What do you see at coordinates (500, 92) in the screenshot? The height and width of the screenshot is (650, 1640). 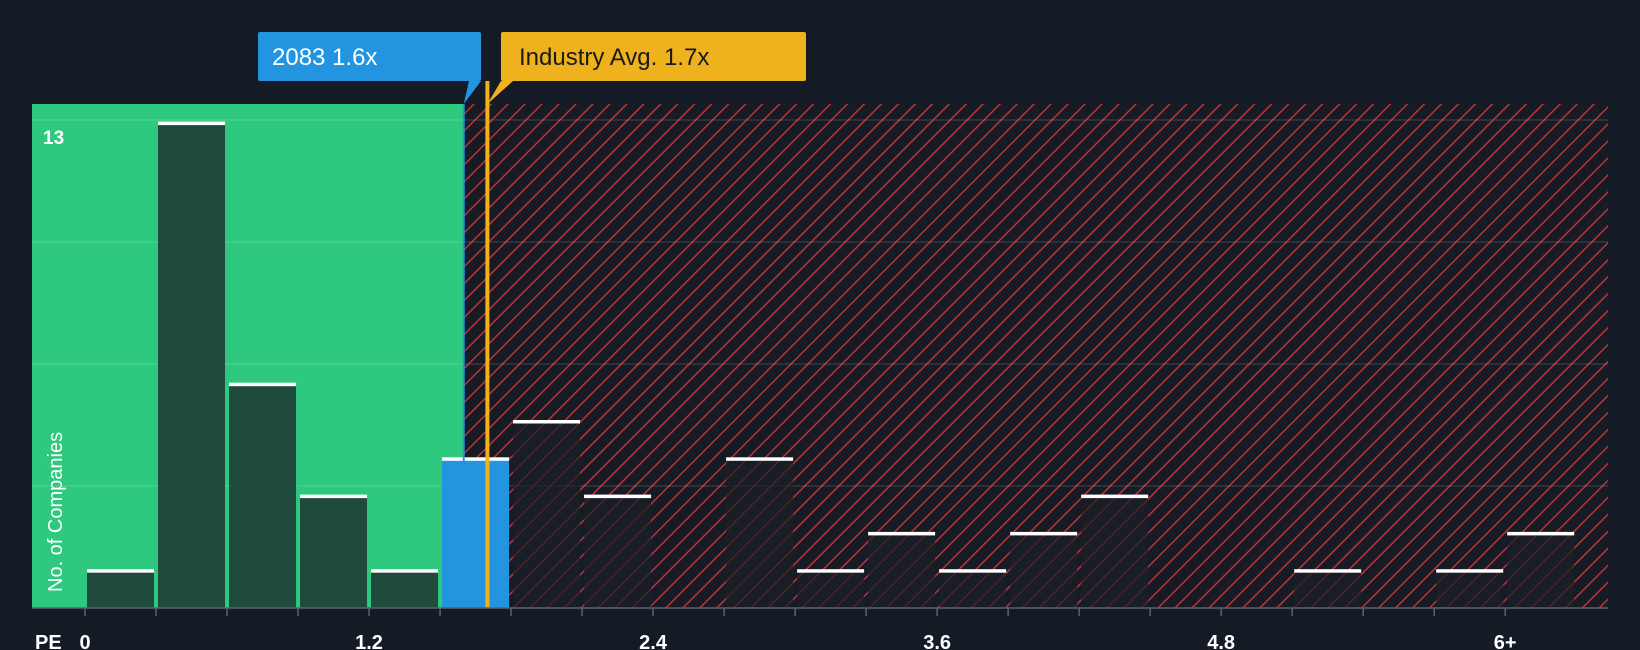 I see `industry-label-pointer` at bounding box center [500, 92].